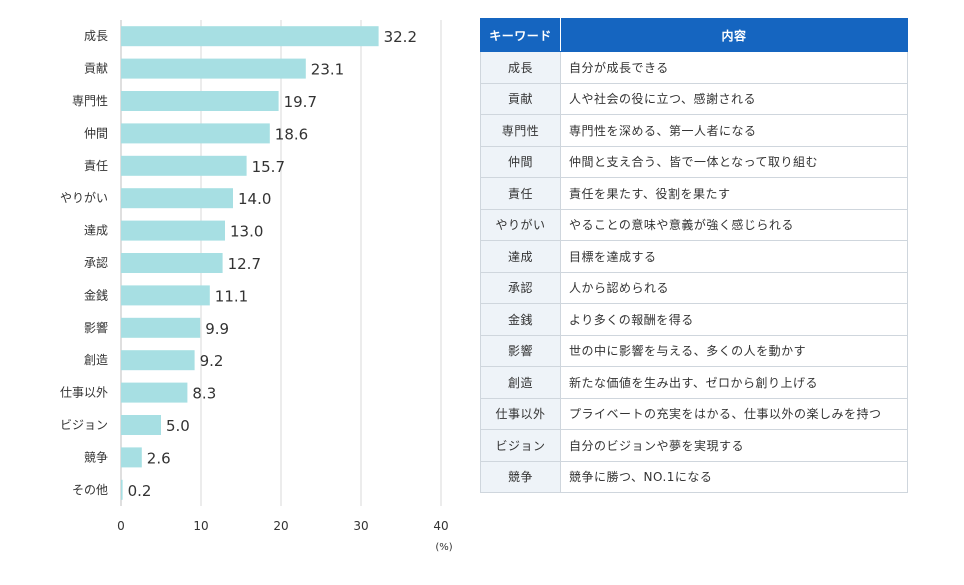  I want to click on content-cell: 責任を果たす、役割を果たす, so click(734, 193).